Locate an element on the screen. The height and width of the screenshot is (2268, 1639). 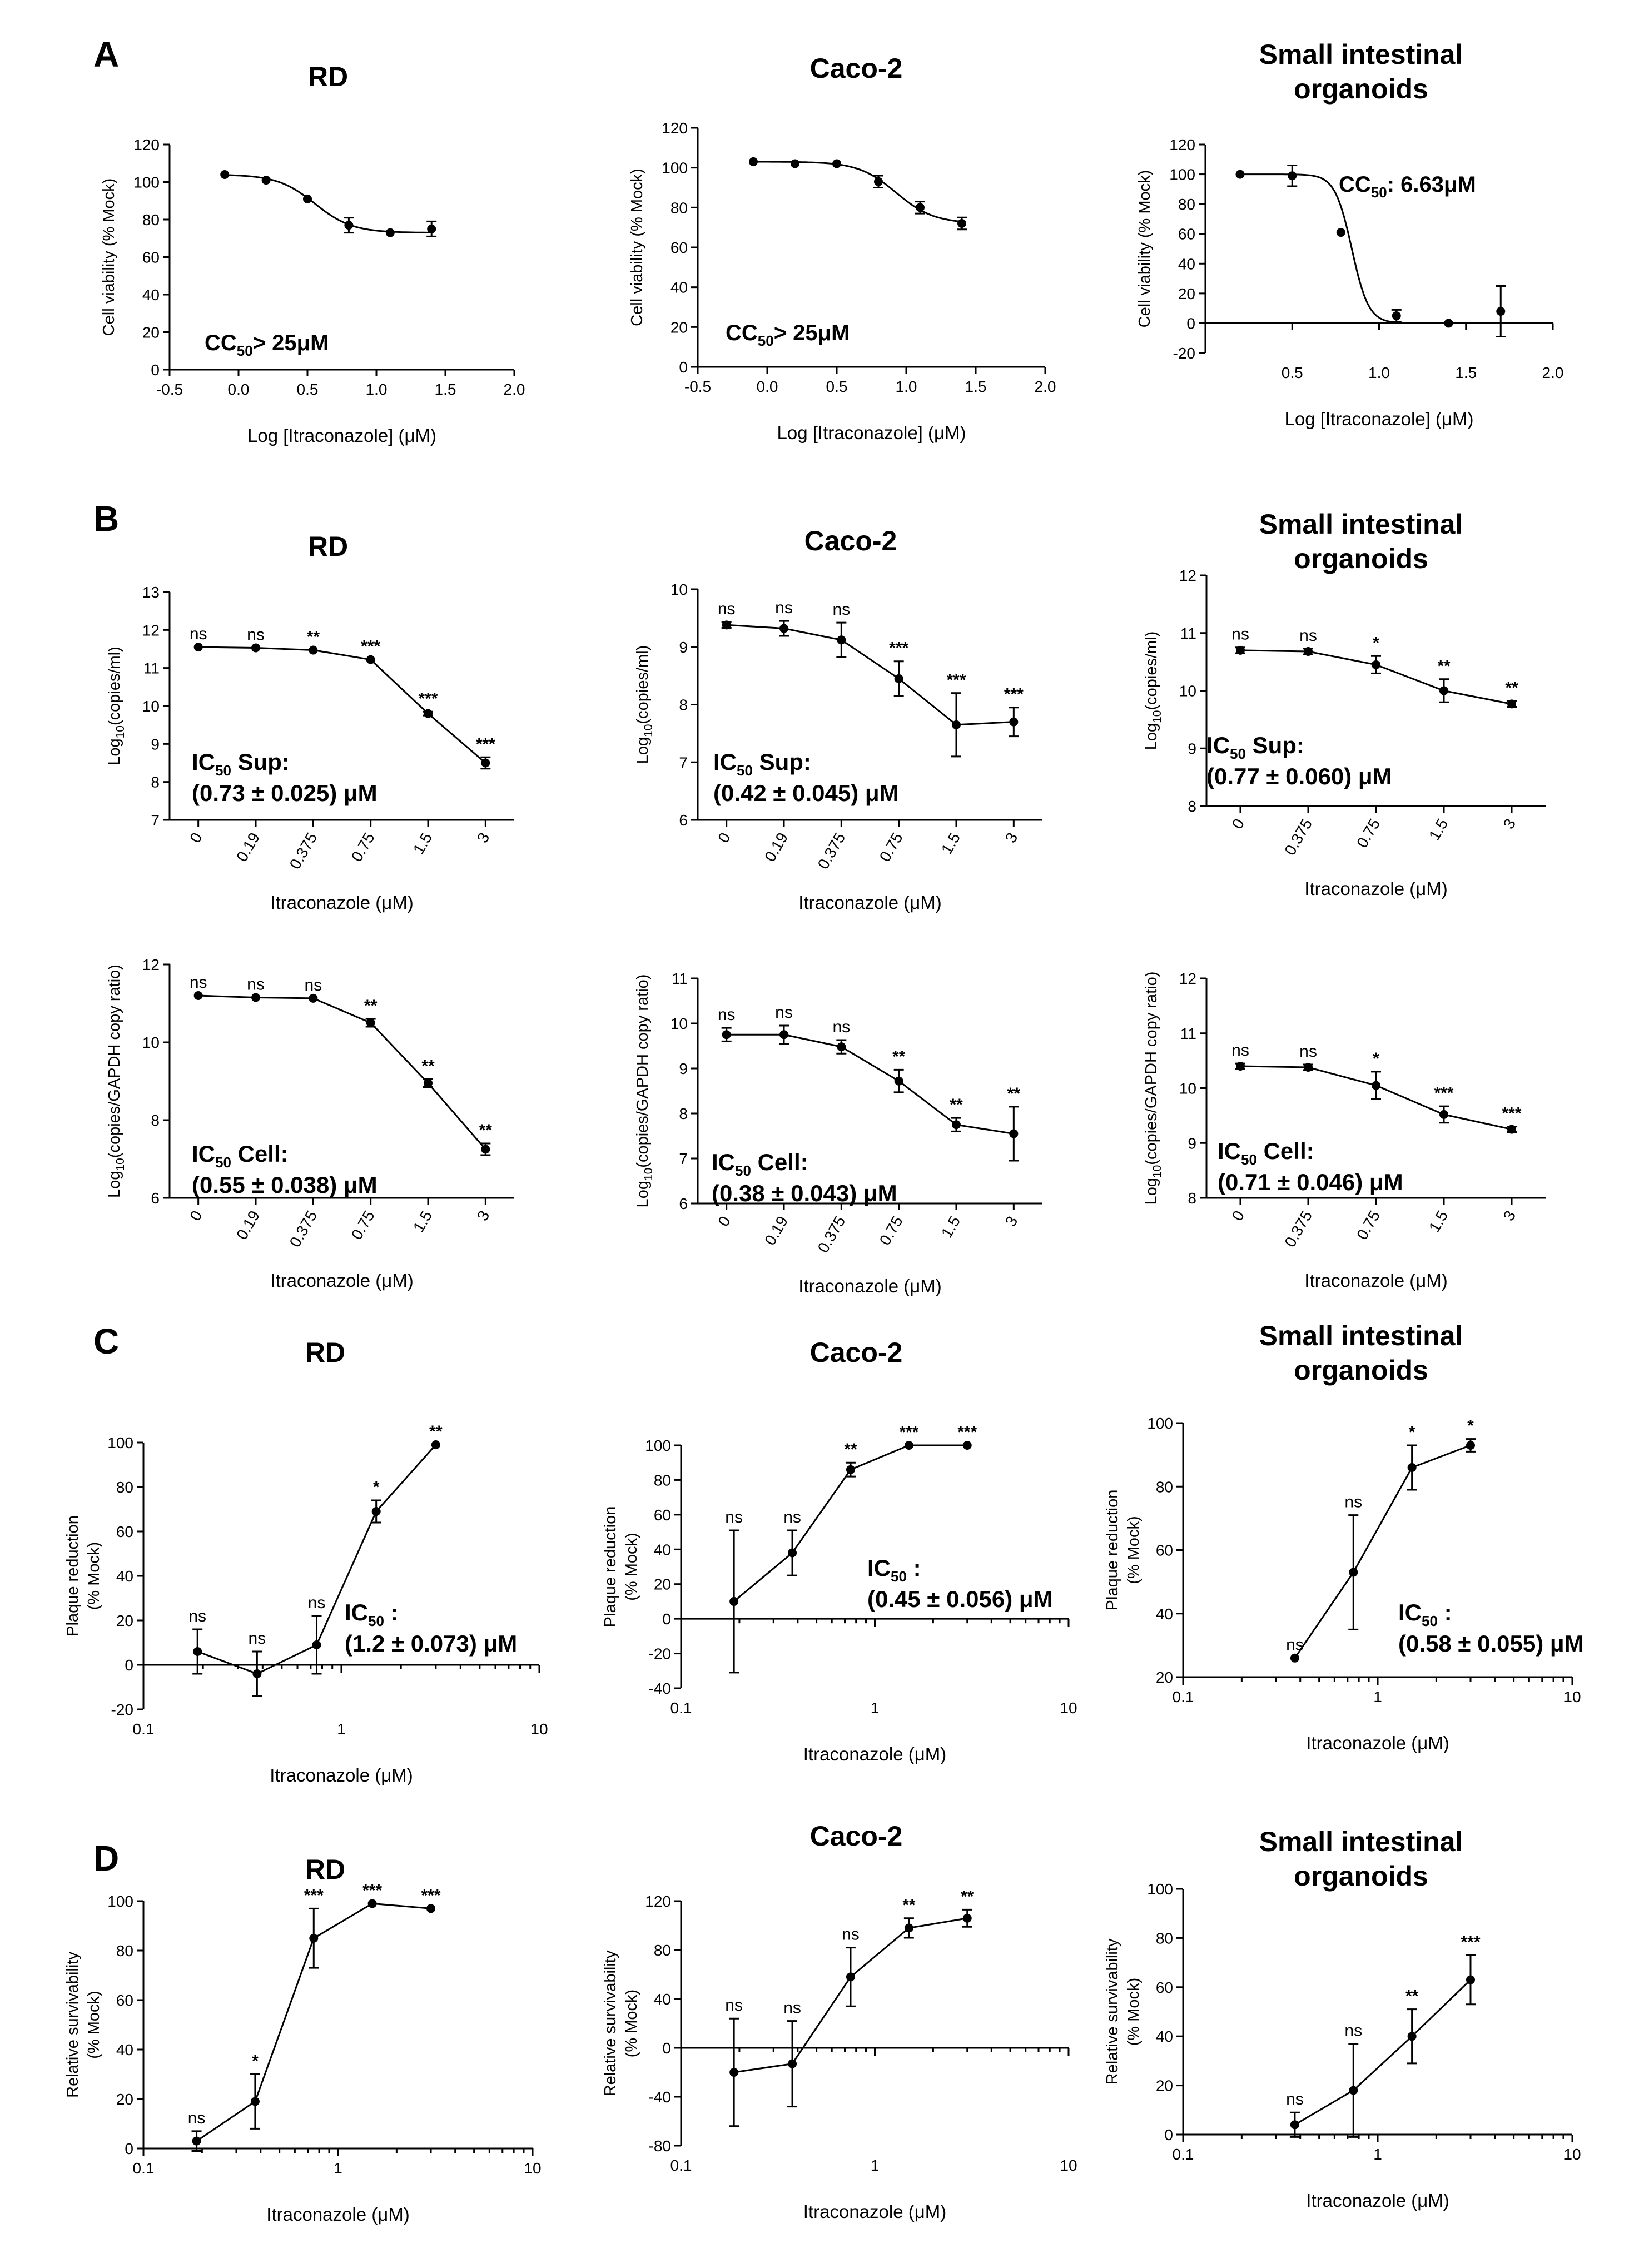
y-axis-label: Log10(copies/ml) is located at coordinates (644, 704).